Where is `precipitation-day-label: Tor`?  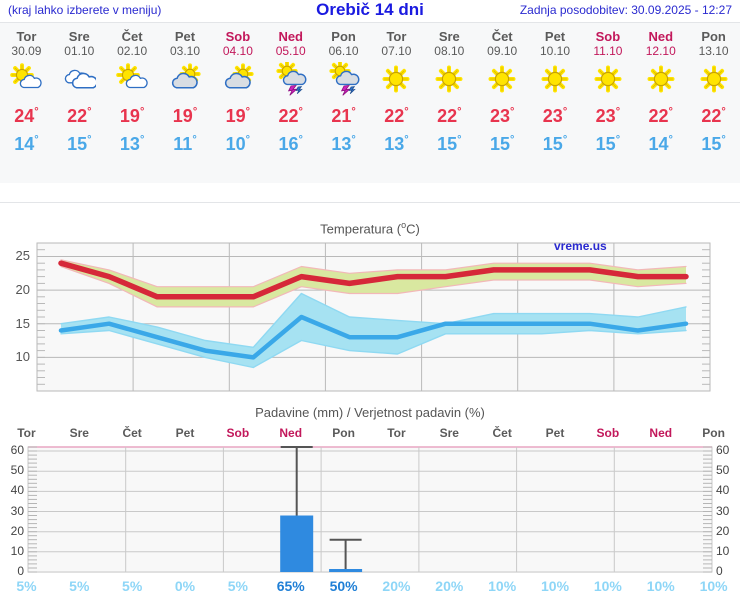
precipitation-day-label: Tor is located at coordinates (26, 433).